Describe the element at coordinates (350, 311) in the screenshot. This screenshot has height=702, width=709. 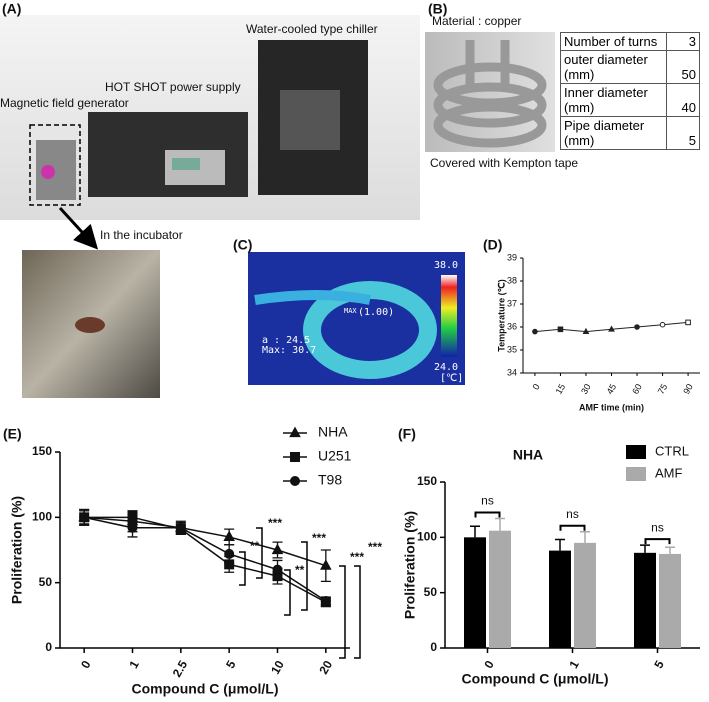
I see `label: MAX` at that location.